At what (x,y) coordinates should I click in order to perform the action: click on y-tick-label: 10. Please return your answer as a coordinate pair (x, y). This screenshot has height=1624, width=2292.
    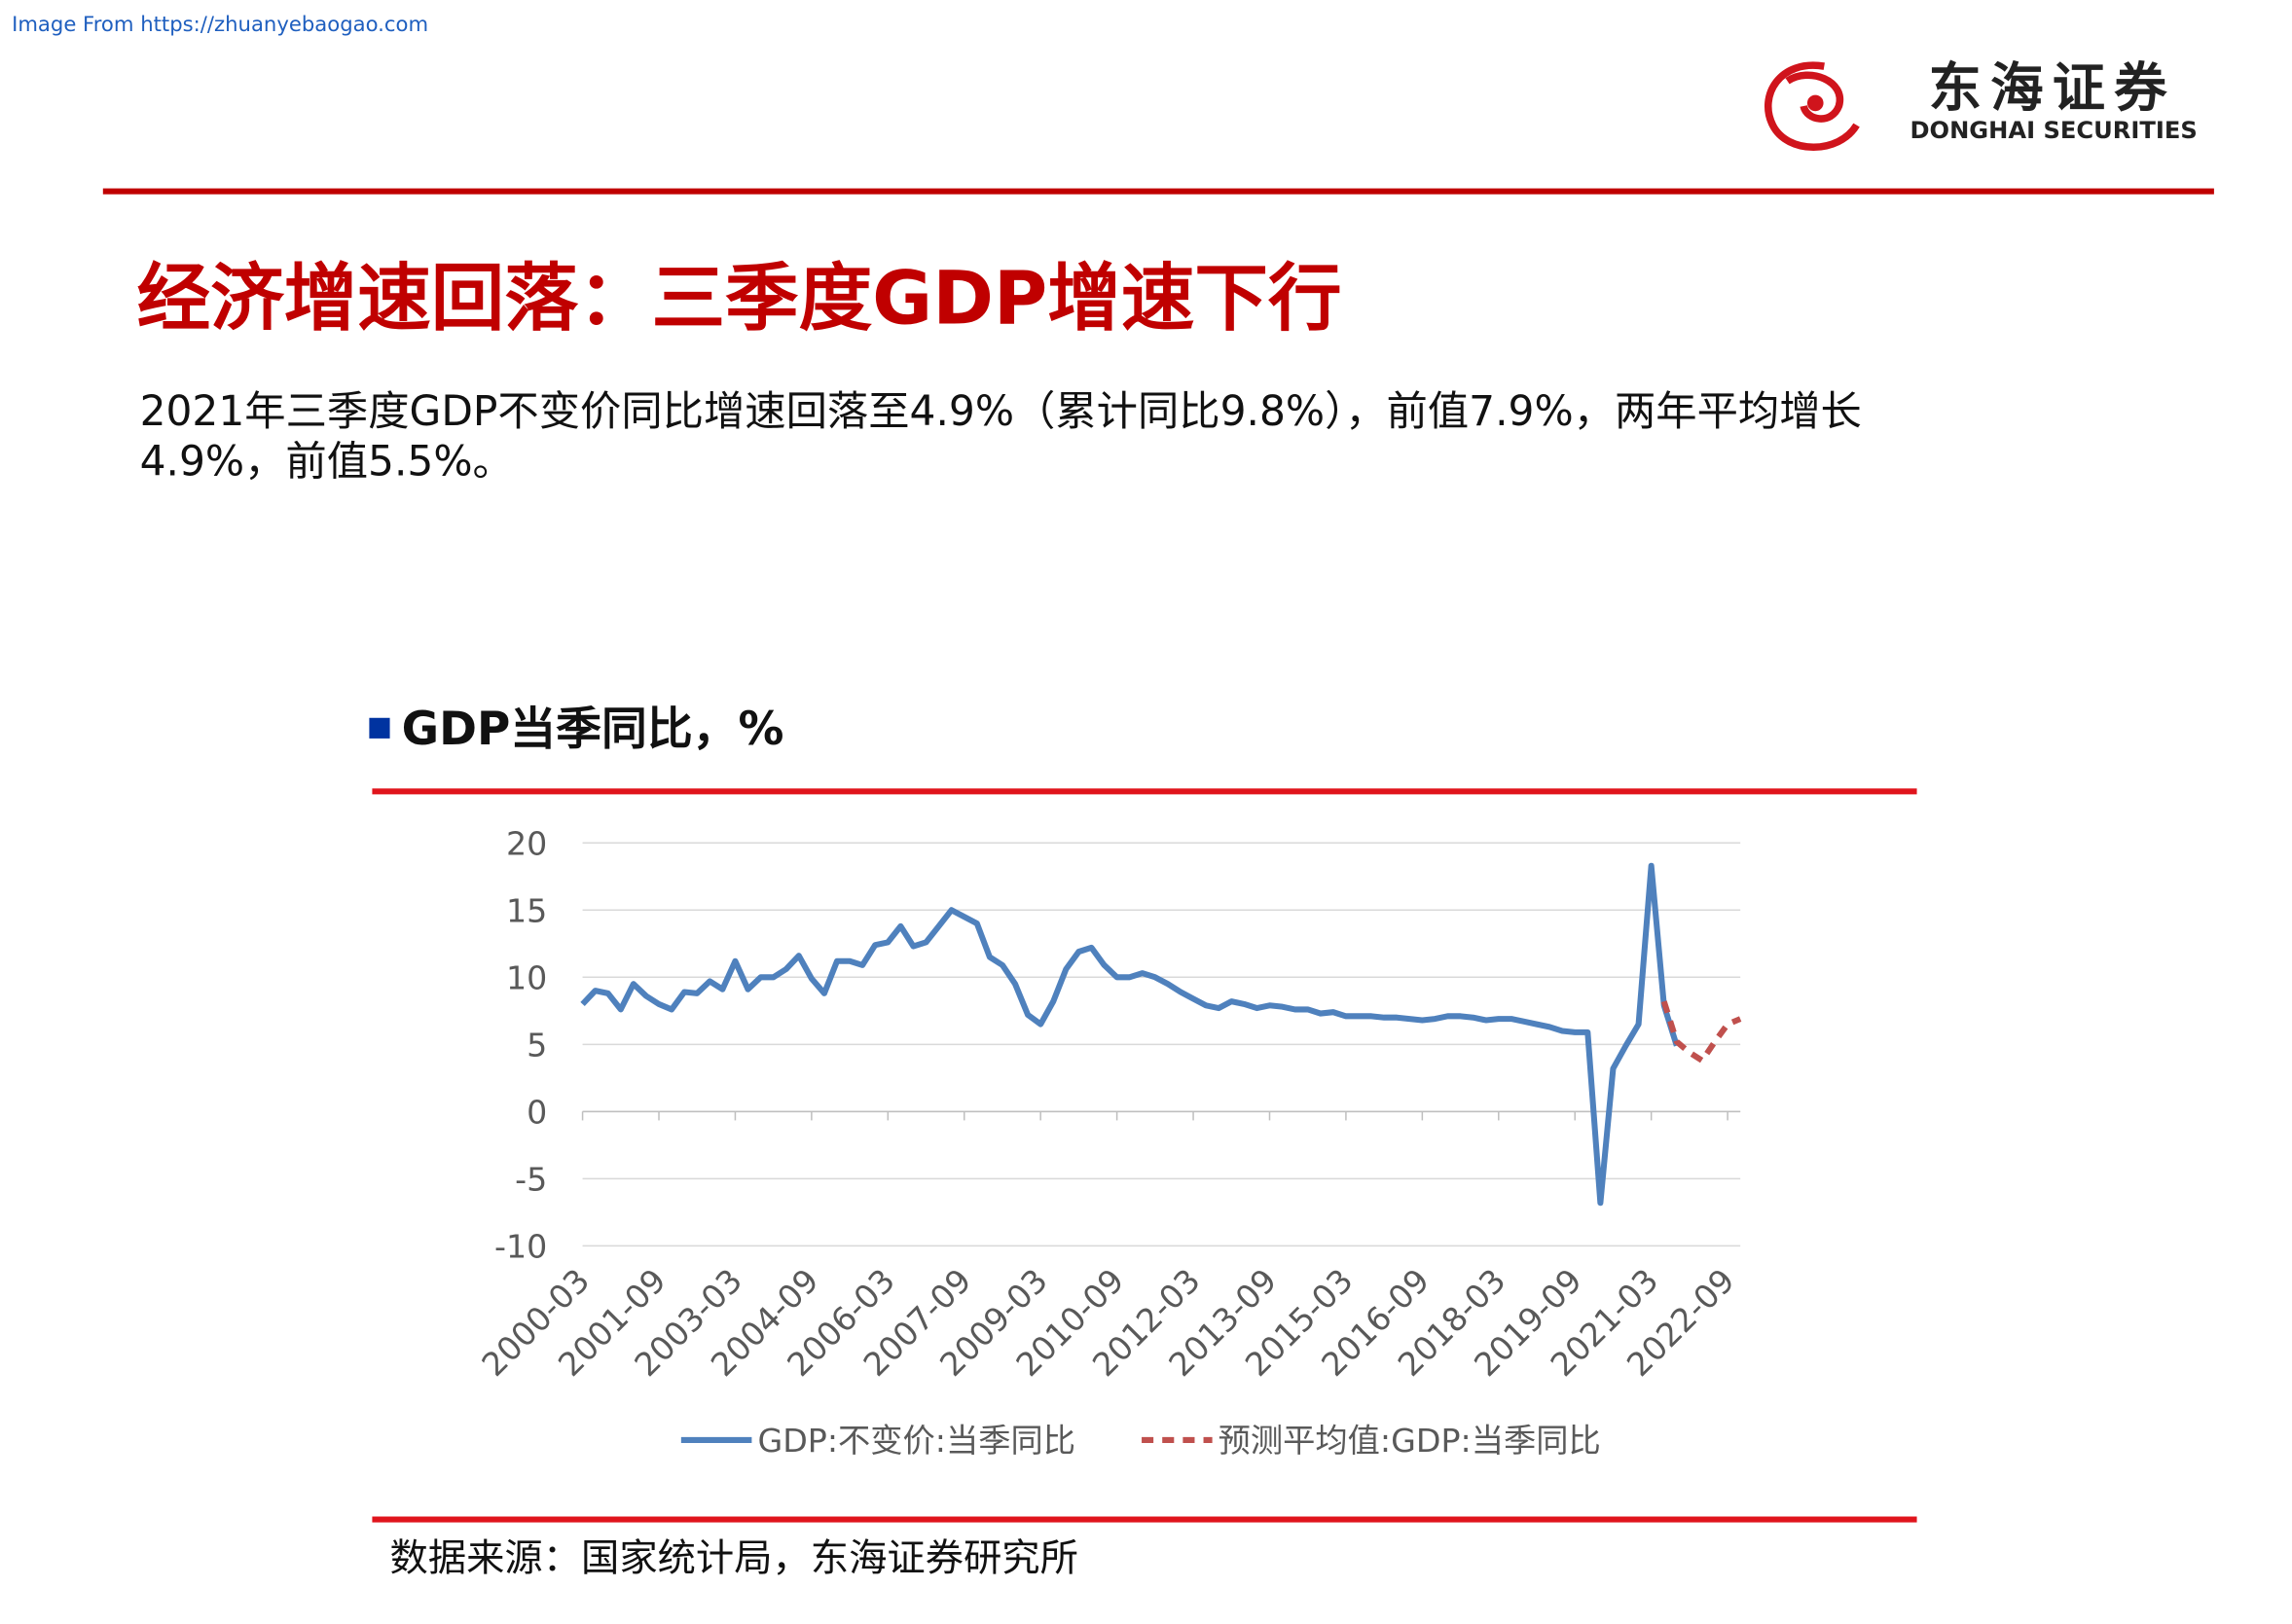
    Looking at the image, I should click on (526, 977).